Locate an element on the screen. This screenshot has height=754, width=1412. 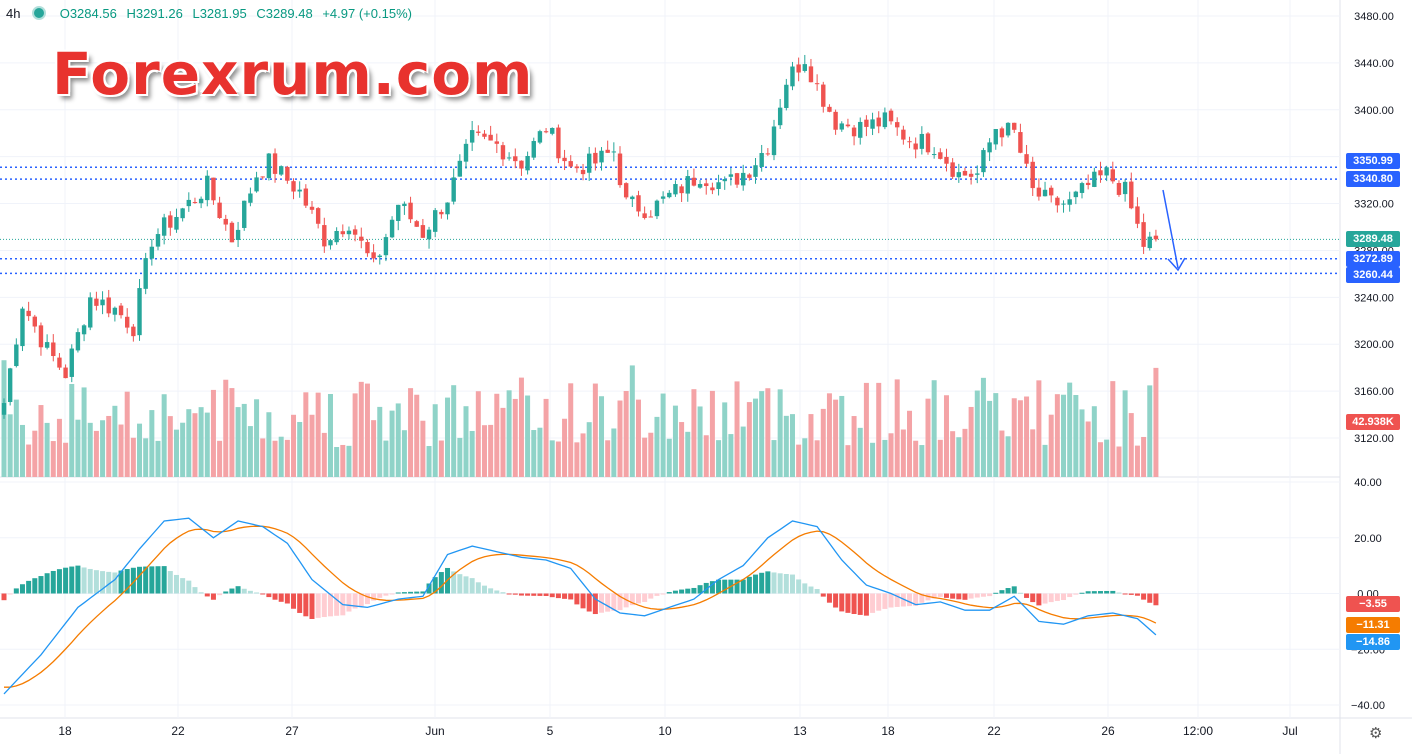
macd-tick-label: 20.00 is located at coordinates (1368, 539).